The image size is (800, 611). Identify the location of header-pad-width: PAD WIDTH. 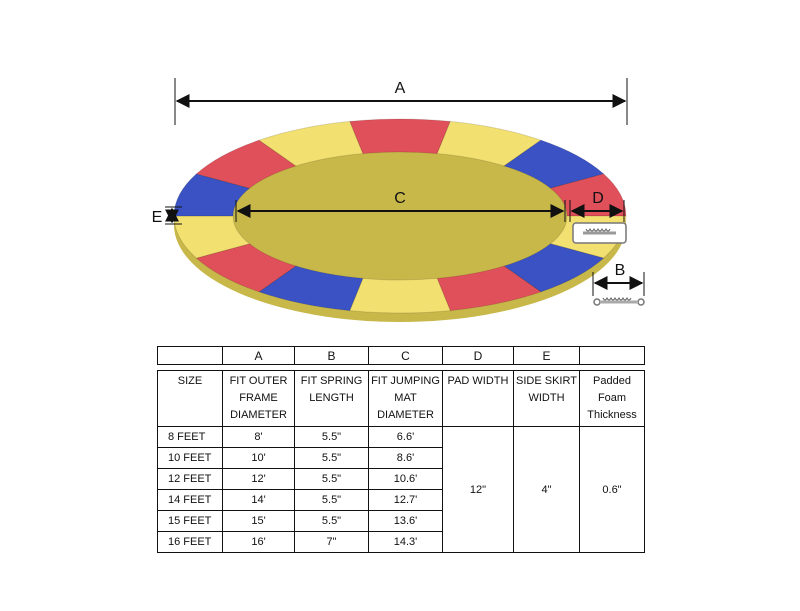
(478, 398).